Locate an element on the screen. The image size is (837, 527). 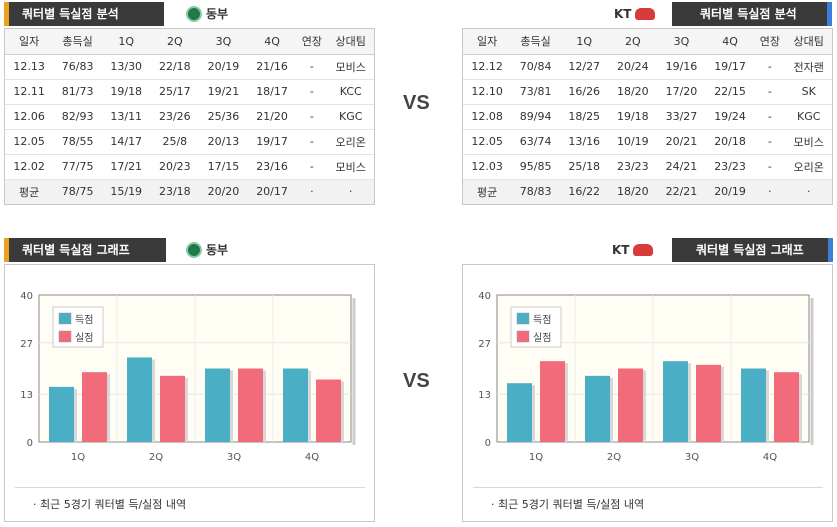
table-cell: 19/24 is located at coordinates (730, 117).